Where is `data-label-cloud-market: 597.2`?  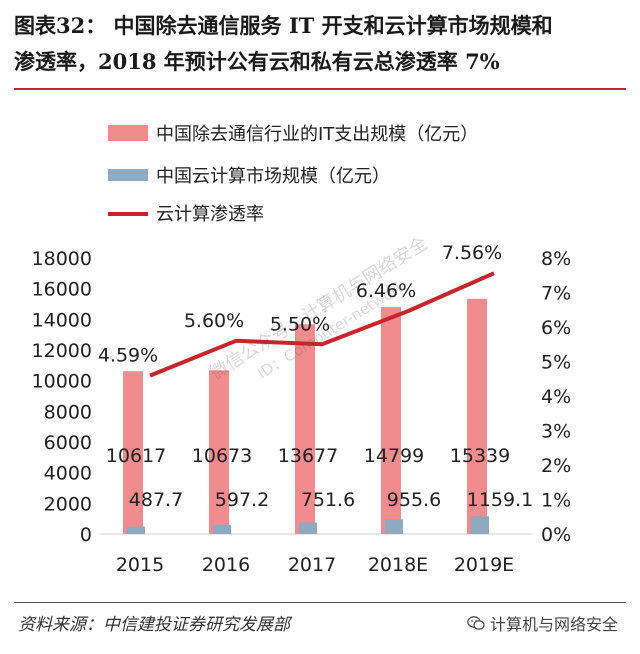
data-label-cloud-market: 597.2 is located at coordinates (242, 500).